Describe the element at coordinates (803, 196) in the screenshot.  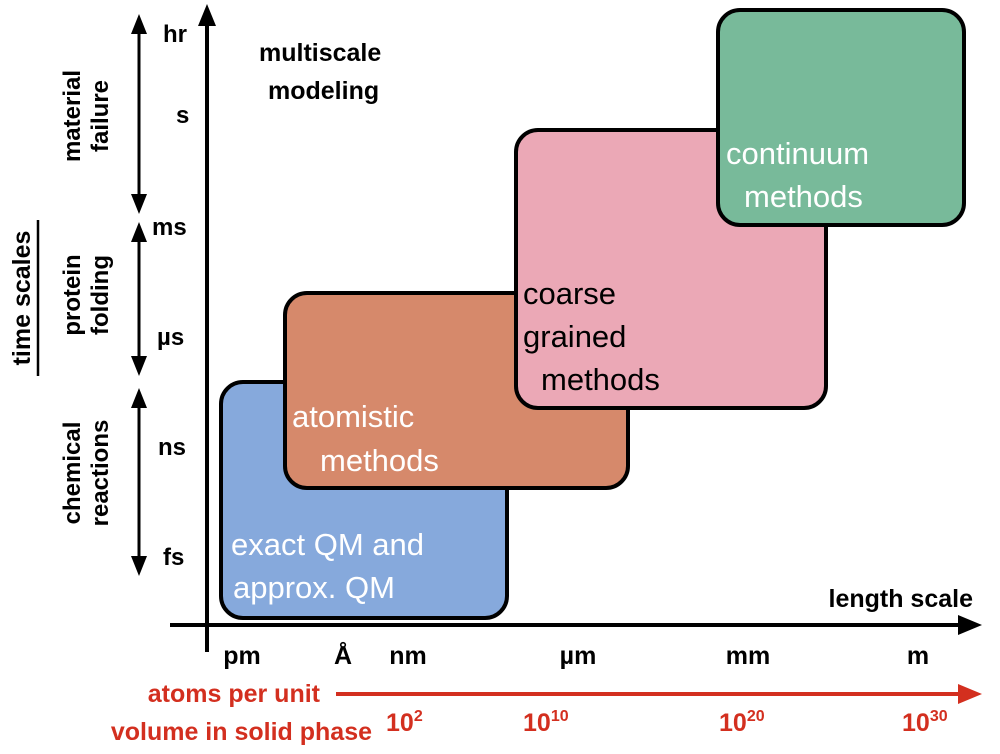
I see `continuum-label-line2: methods` at that location.